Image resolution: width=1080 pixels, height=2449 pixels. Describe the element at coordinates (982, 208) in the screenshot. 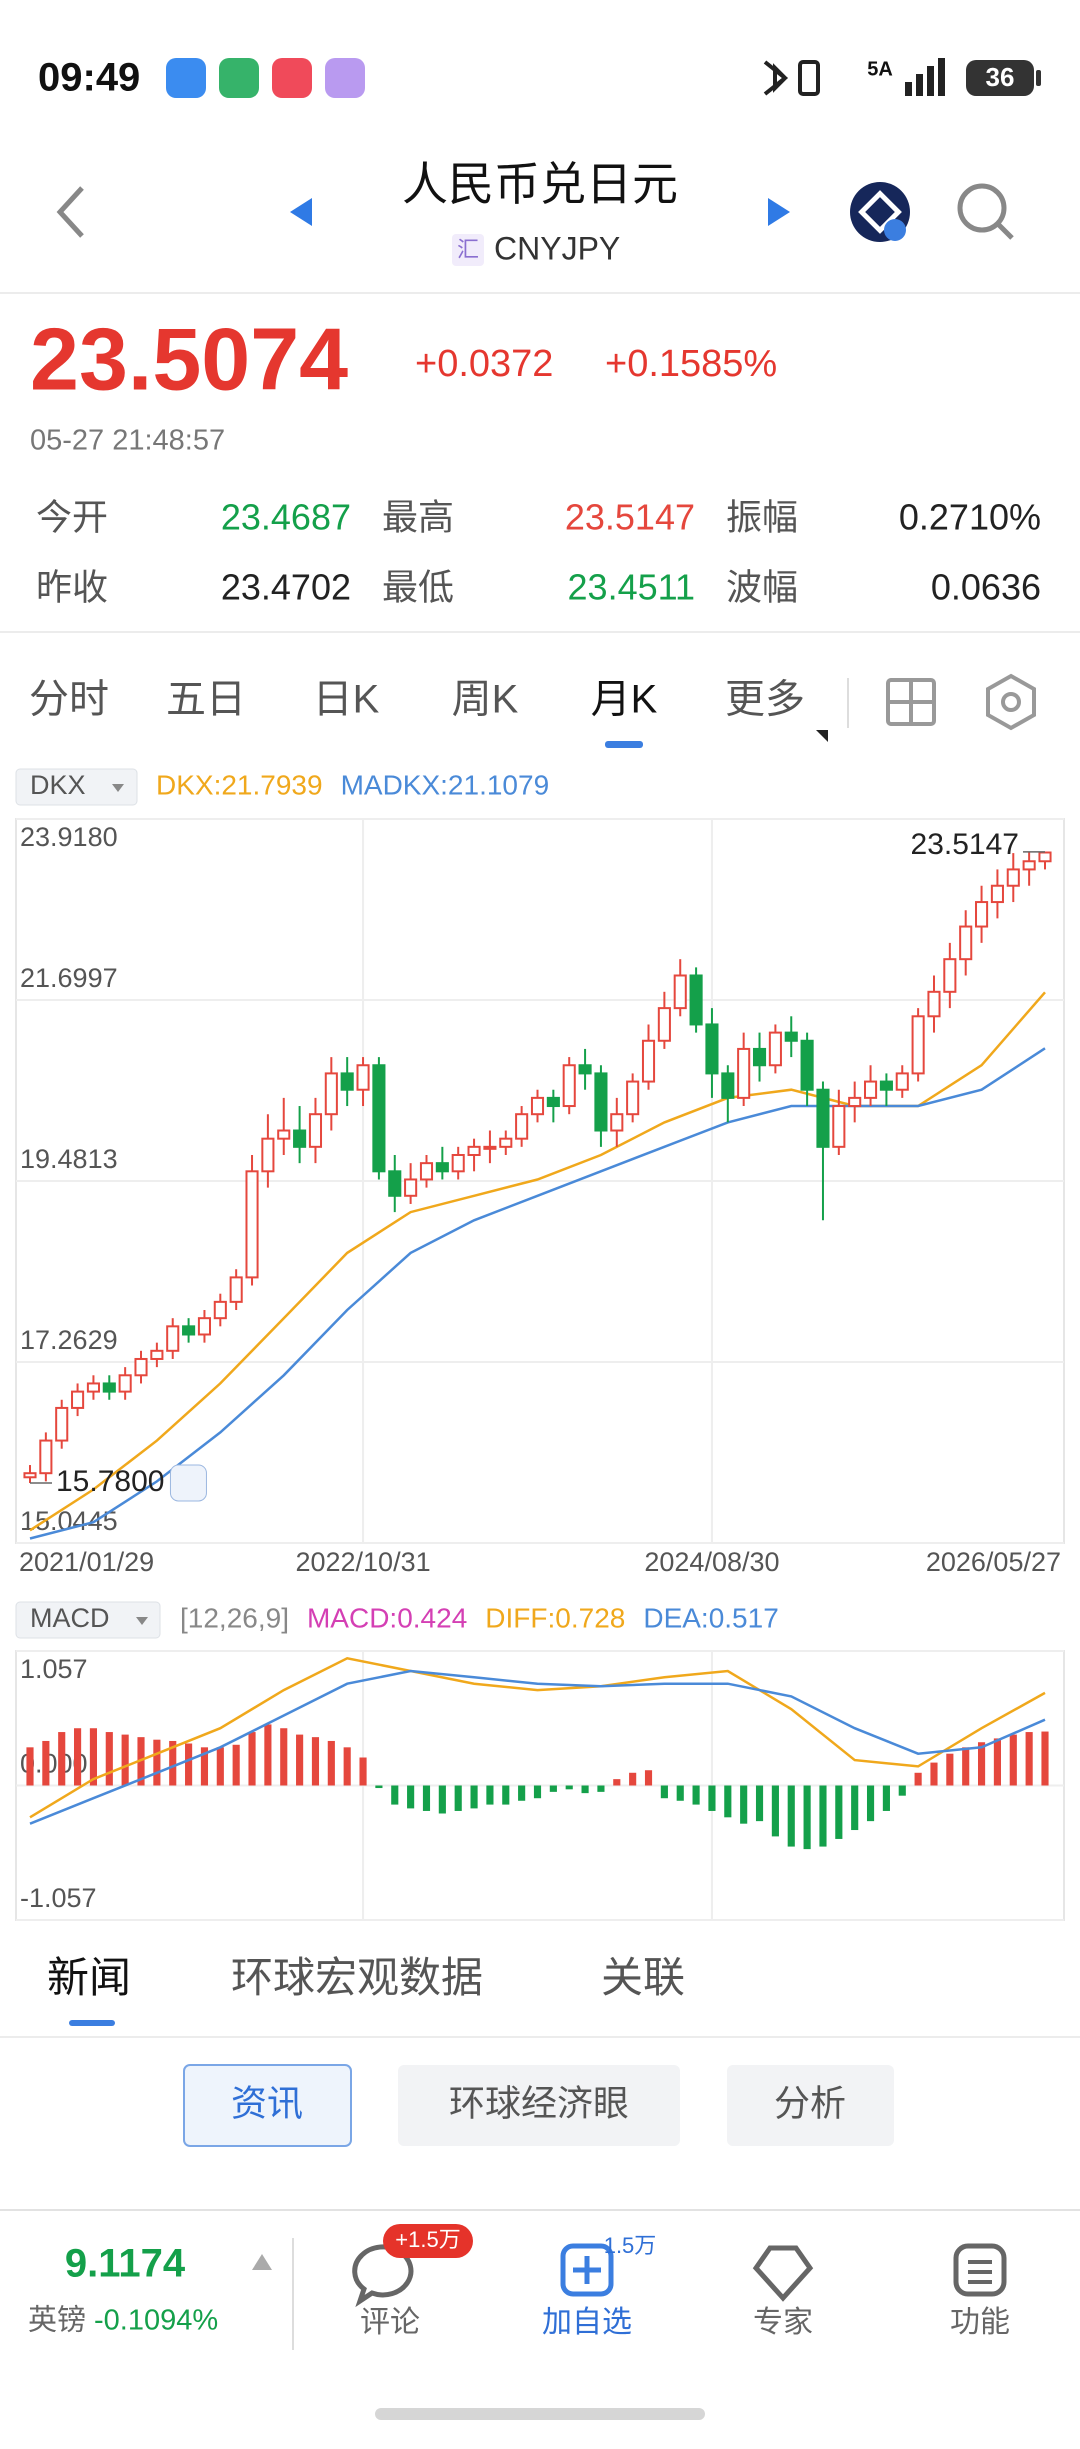

I see `search-button` at that location.